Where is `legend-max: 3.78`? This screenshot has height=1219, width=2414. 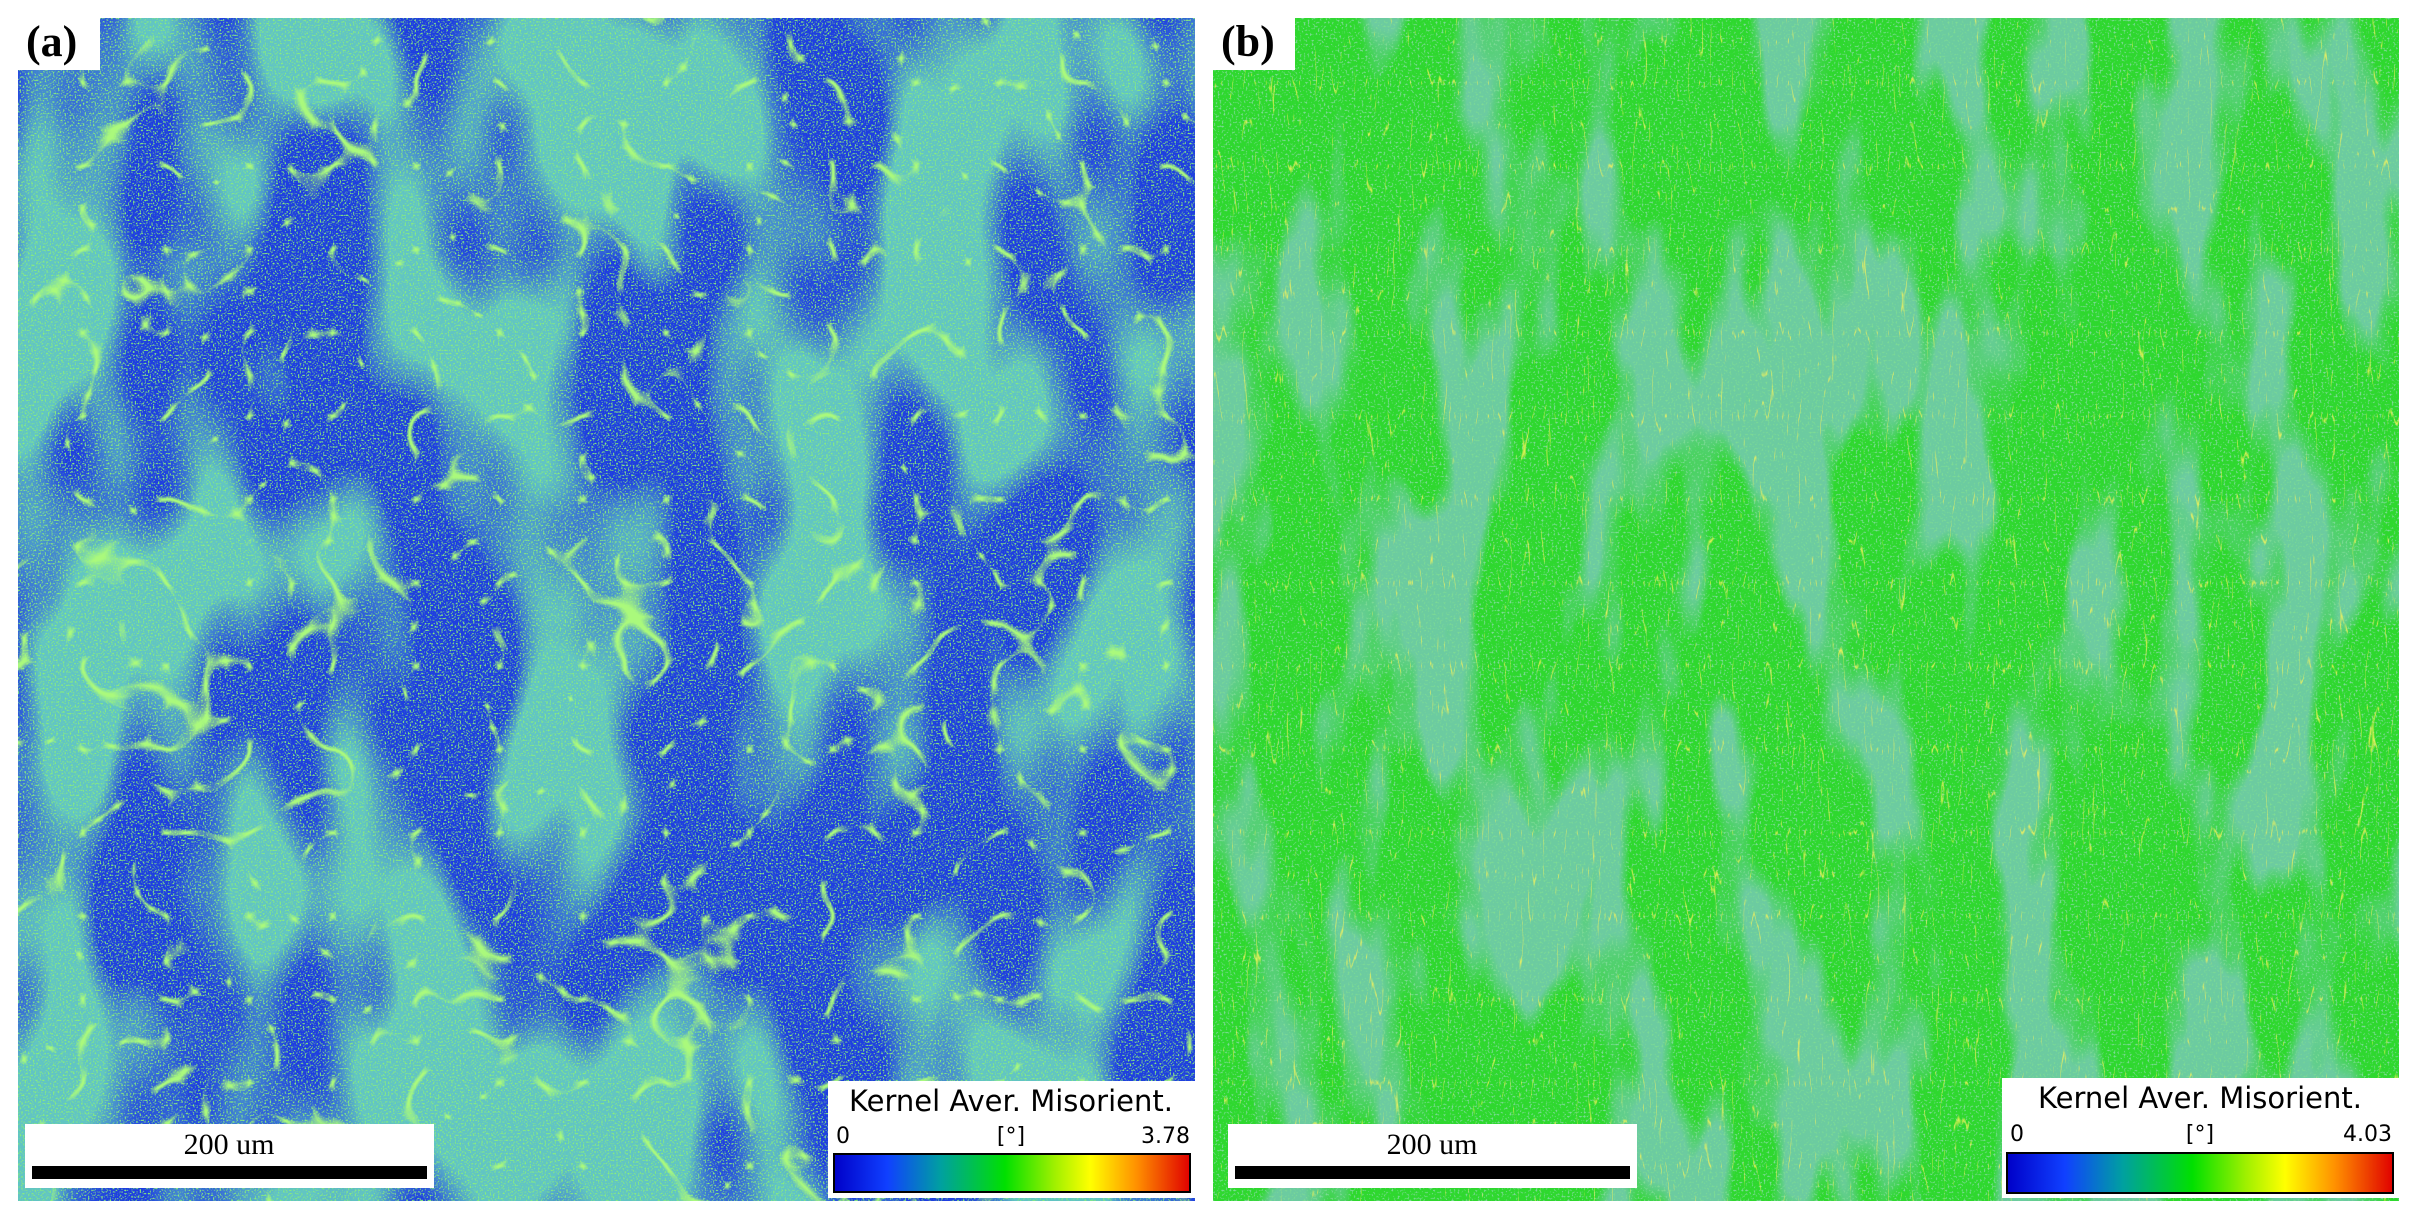
legend-max: 3.78 is located at coordinates (1165, 1136).